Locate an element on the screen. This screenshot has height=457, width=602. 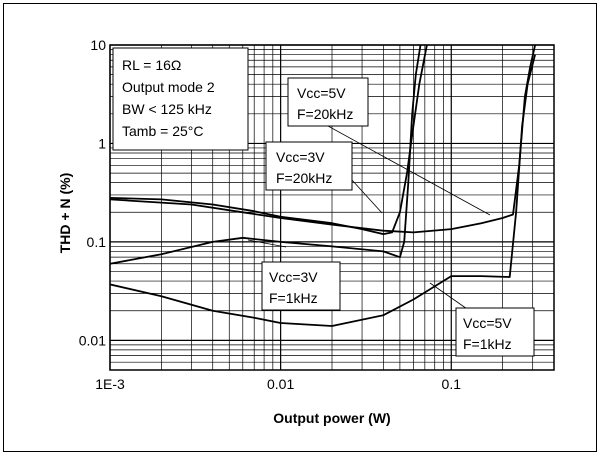
label-3v-1khz-line1: Vcc=3V is located at coordinates (293, 277).